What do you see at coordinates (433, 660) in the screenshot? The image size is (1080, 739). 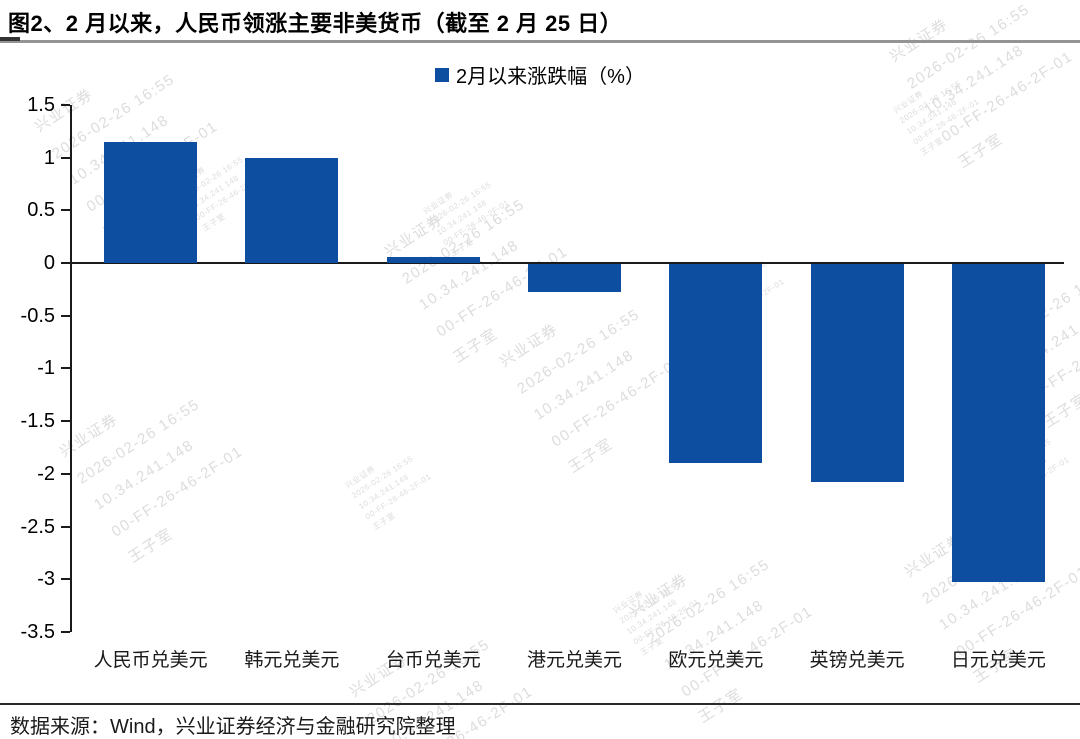 I see `x-axis-label: 台币兑美元` at bounding box center [433, 660].